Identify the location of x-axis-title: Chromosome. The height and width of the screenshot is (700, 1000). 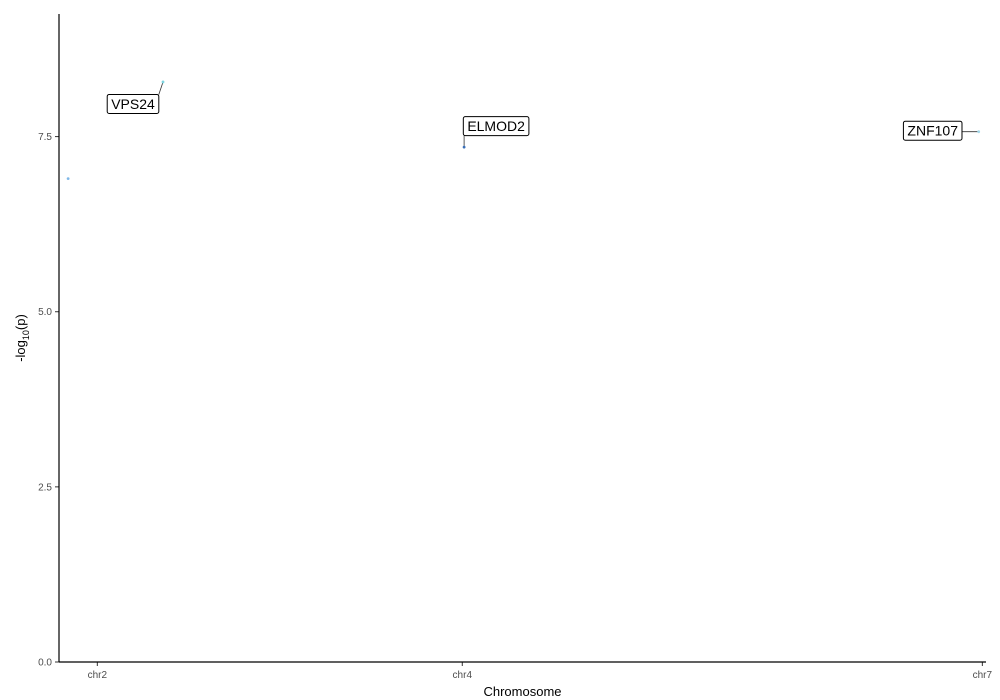
(522, 691).